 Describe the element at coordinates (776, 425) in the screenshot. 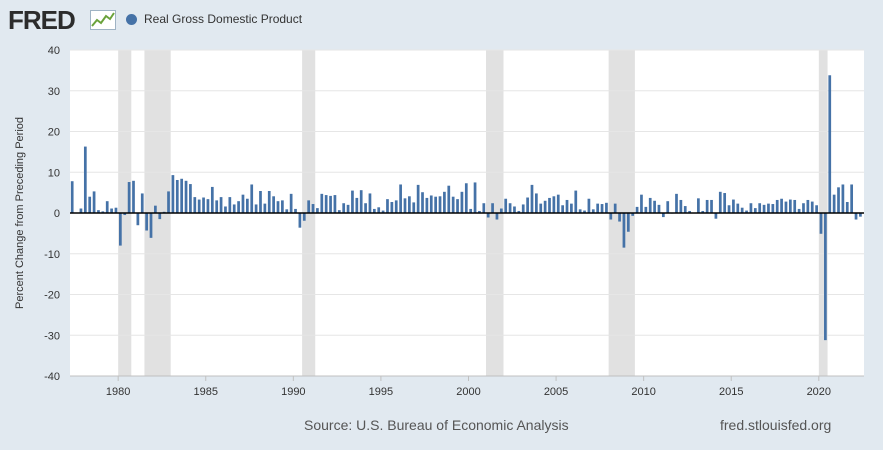

I see `site-link: fred.stlouisfed.org` at that location.